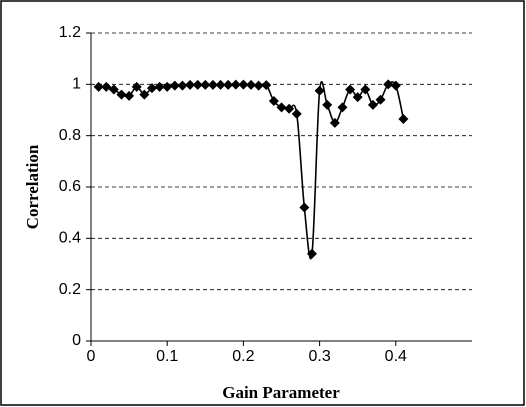  Describe the element at coordinates (281, 392) in the screenshot. I see `x-axis-label: Gain Parameter` at that location.